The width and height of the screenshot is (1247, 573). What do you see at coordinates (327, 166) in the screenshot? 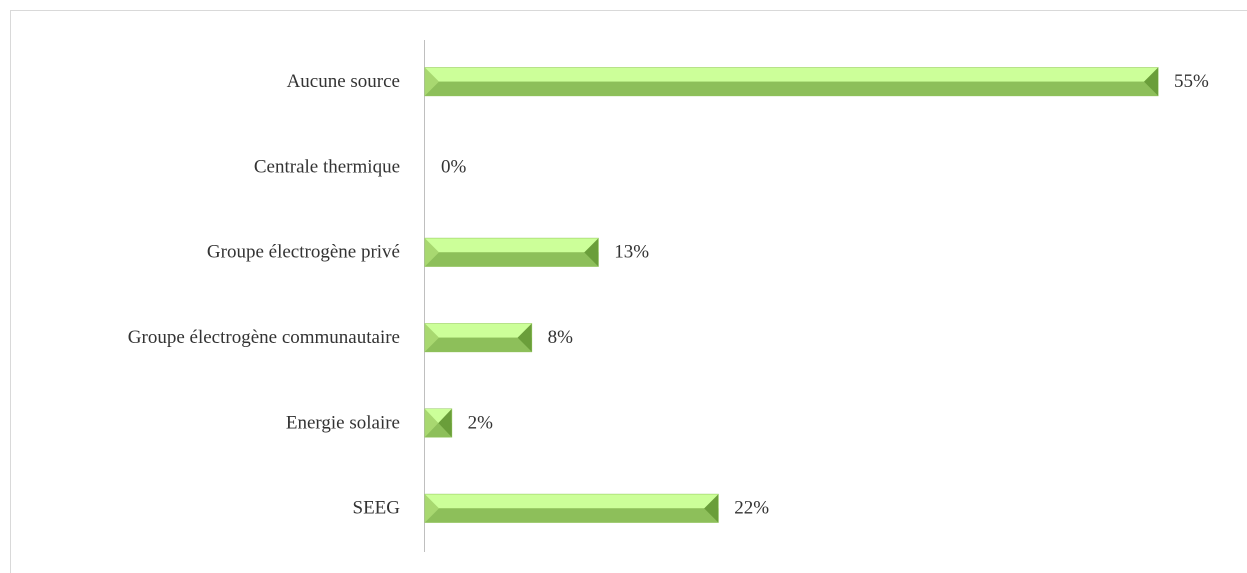
I see `y-tick-label: Centrale thermique` at bounding box center [327, 166].